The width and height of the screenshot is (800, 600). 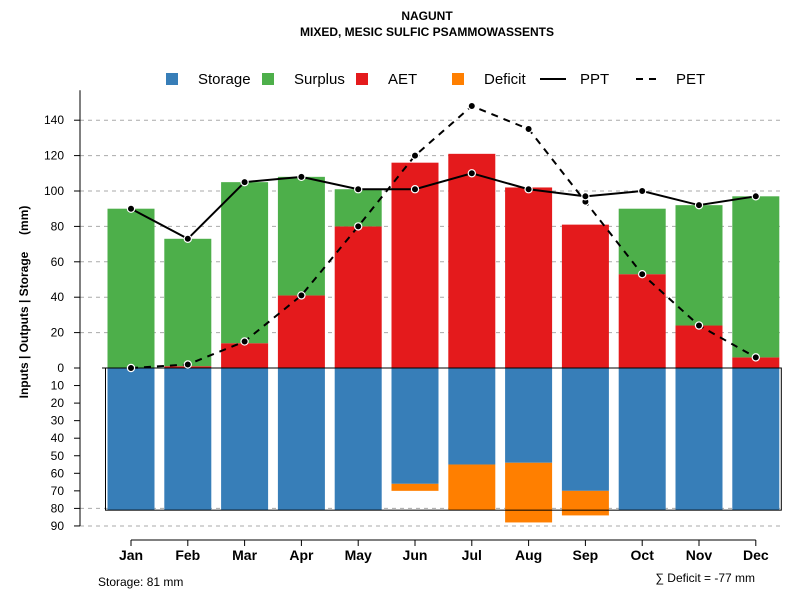 I want to click on x-tick-label: Apr, so click(x=301, y=555).